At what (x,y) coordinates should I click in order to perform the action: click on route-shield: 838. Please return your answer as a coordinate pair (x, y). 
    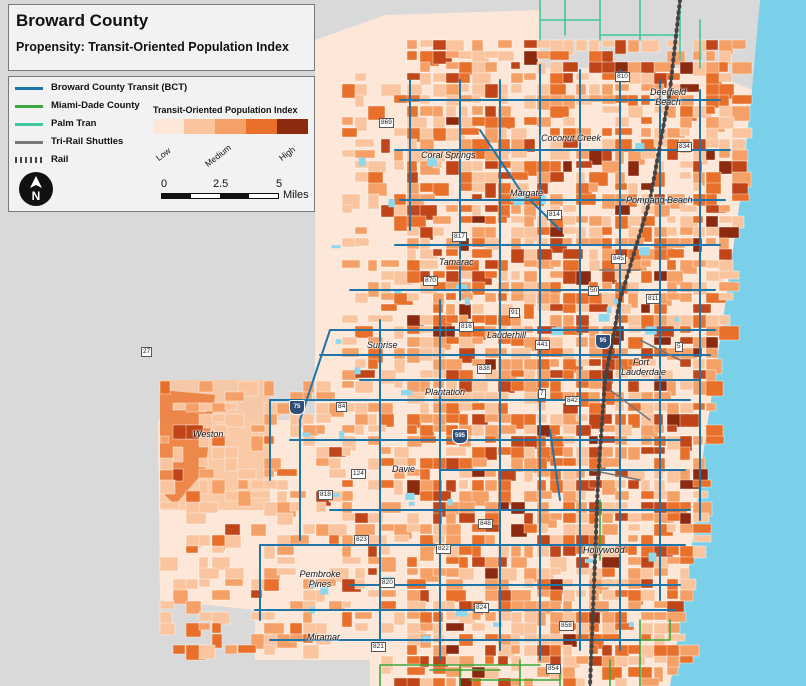
    Looking at the image, I should click on (484, 369).